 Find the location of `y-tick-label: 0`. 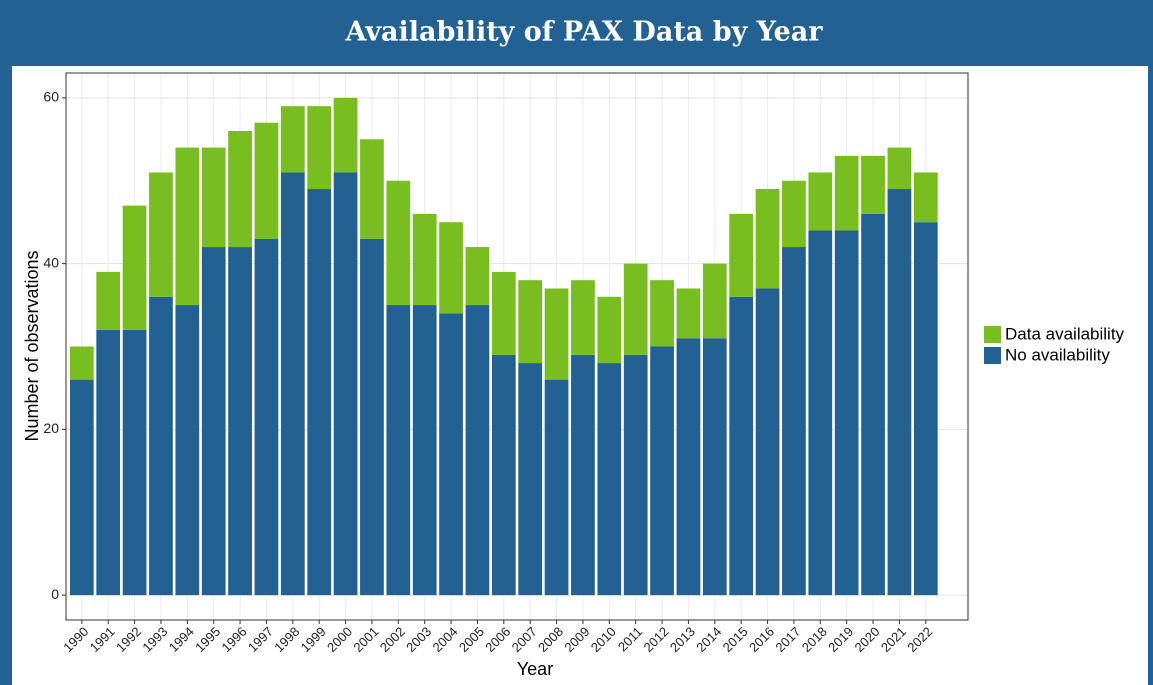

y-tick-label: 0 is located at coordinates (55, 594).